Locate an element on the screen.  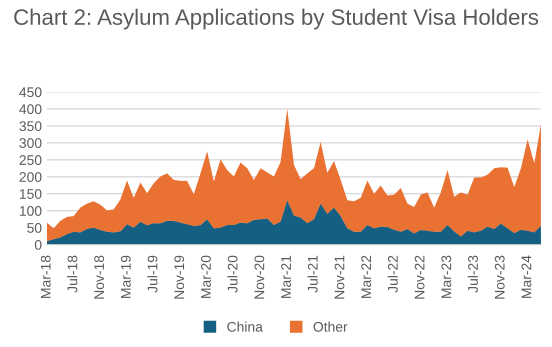
x-tick-label: Jul-21 is located at coordinates (312, 274).